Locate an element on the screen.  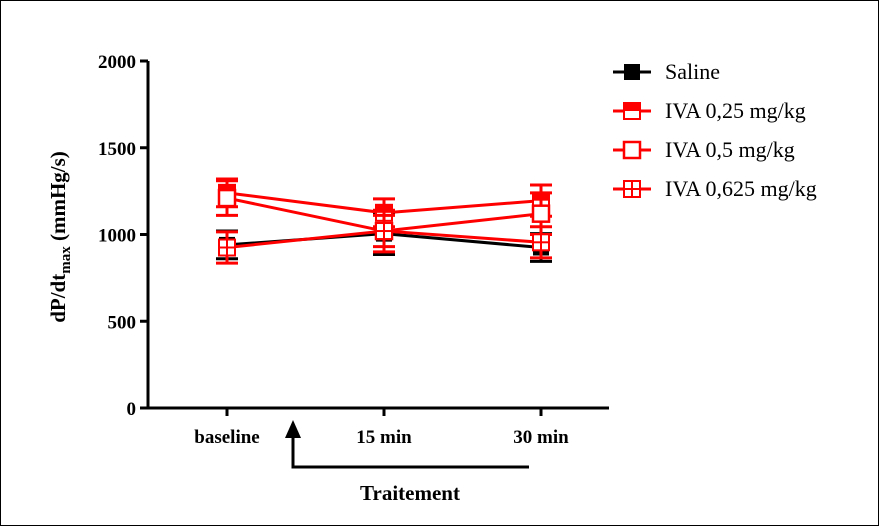
x-tick-label: 30 min is located at coordinates (541, 437).